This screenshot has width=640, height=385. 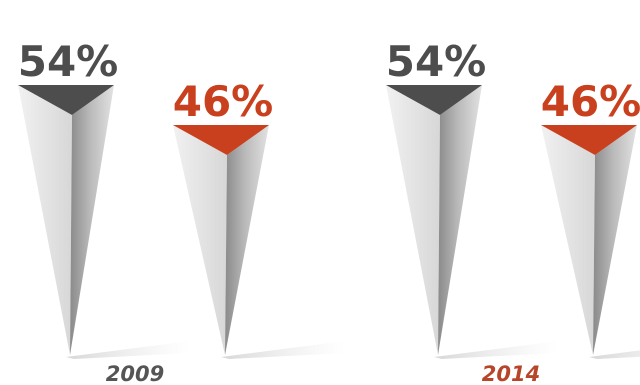 What do you see at coordinates (511, 373) in the screenshot?
I see `year-label-2014: 2014` at bounding box center [511, 373].